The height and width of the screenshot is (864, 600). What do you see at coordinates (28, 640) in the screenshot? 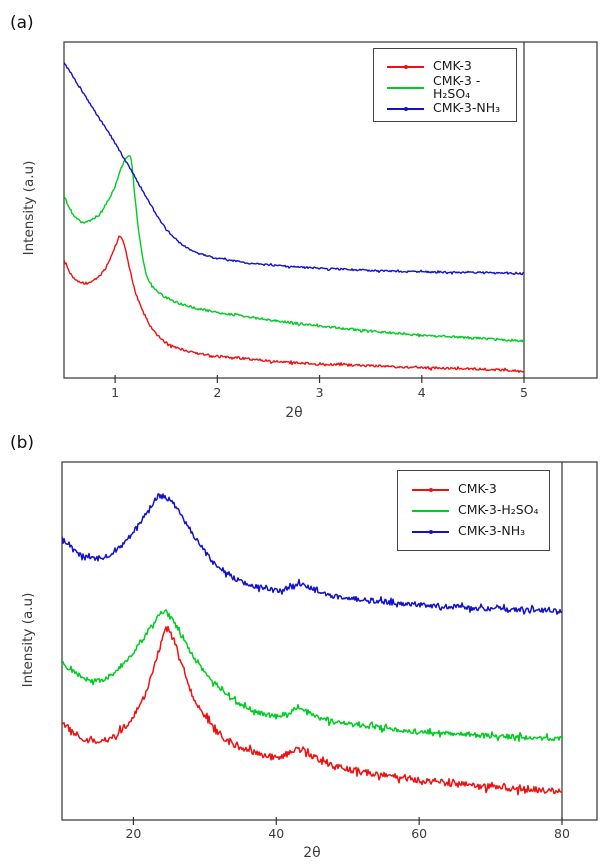
I see `panel-b-yaxis-title: Intensity (a.u)` at bounding box center [28, 640].